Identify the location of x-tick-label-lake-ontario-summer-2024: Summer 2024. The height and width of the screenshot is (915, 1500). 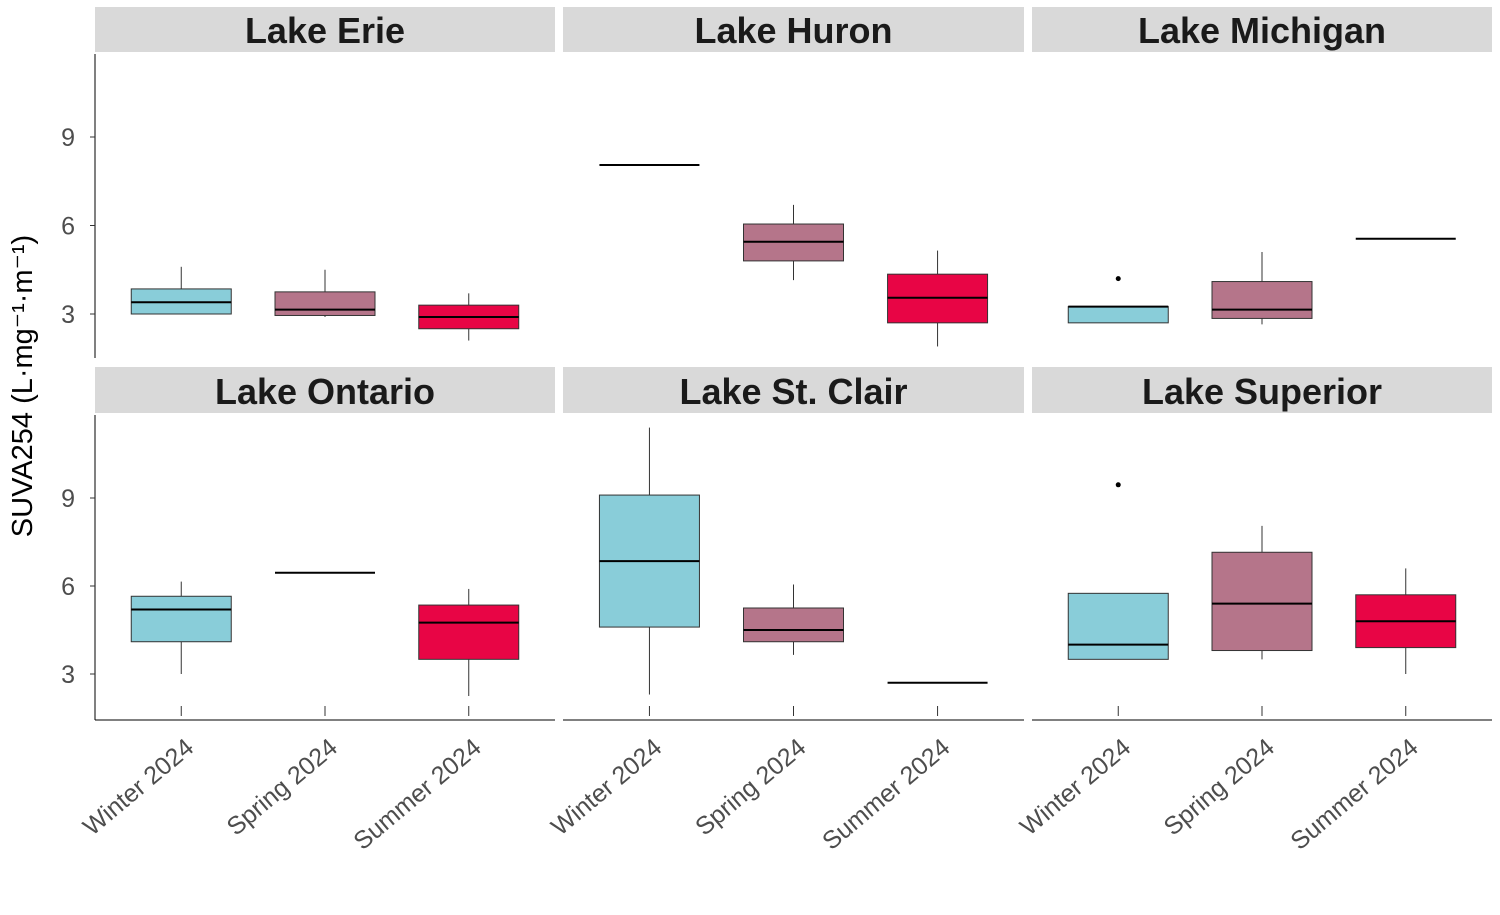
(417, 794).